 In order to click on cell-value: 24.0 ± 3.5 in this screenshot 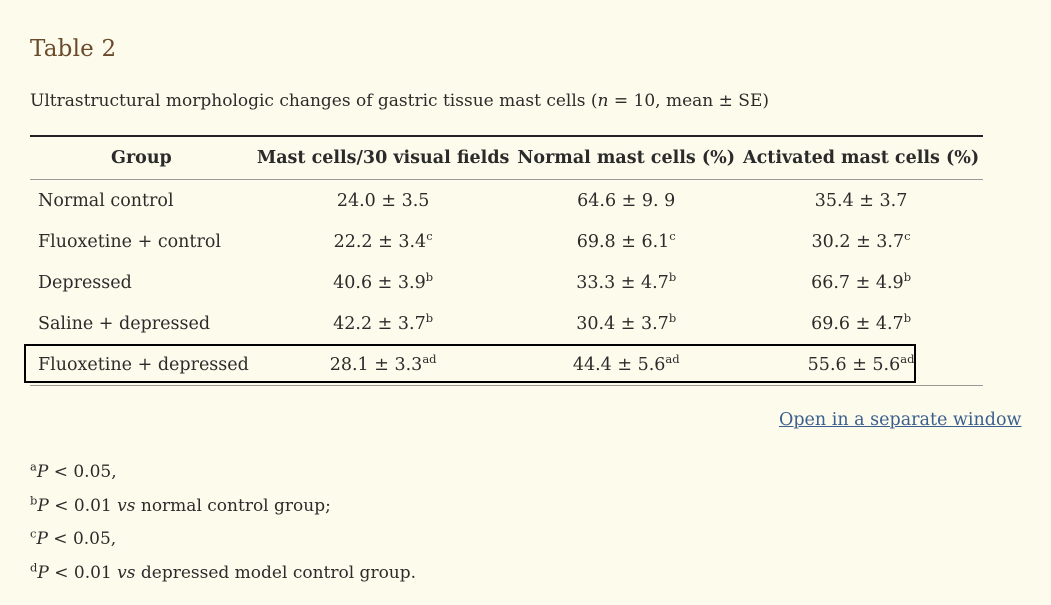, I will do `click(383, 200)`.